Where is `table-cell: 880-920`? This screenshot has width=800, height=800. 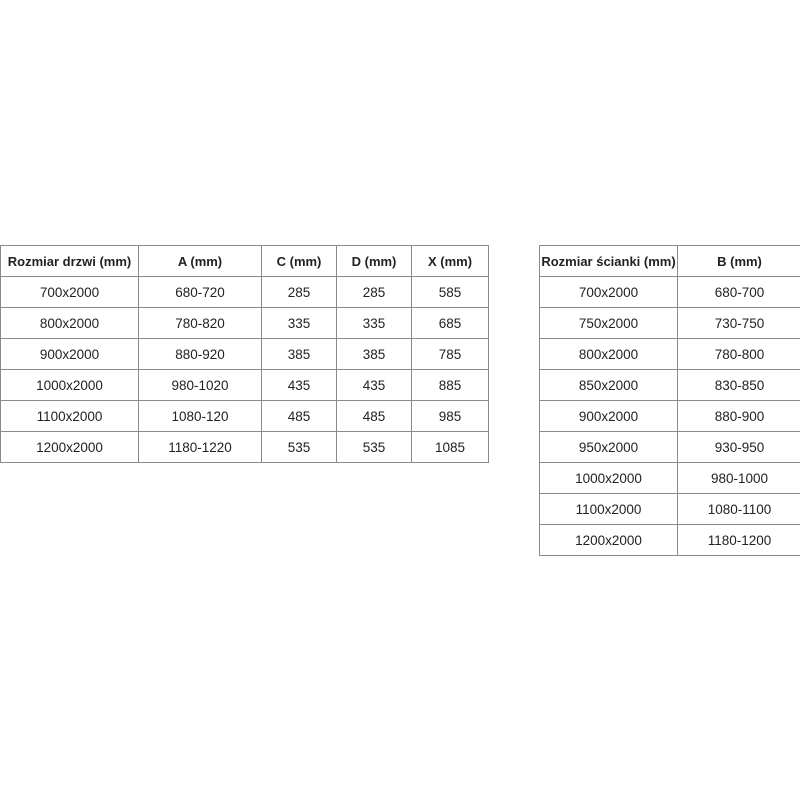 table-cell: 880-920 is located at coordinates (200, 354).